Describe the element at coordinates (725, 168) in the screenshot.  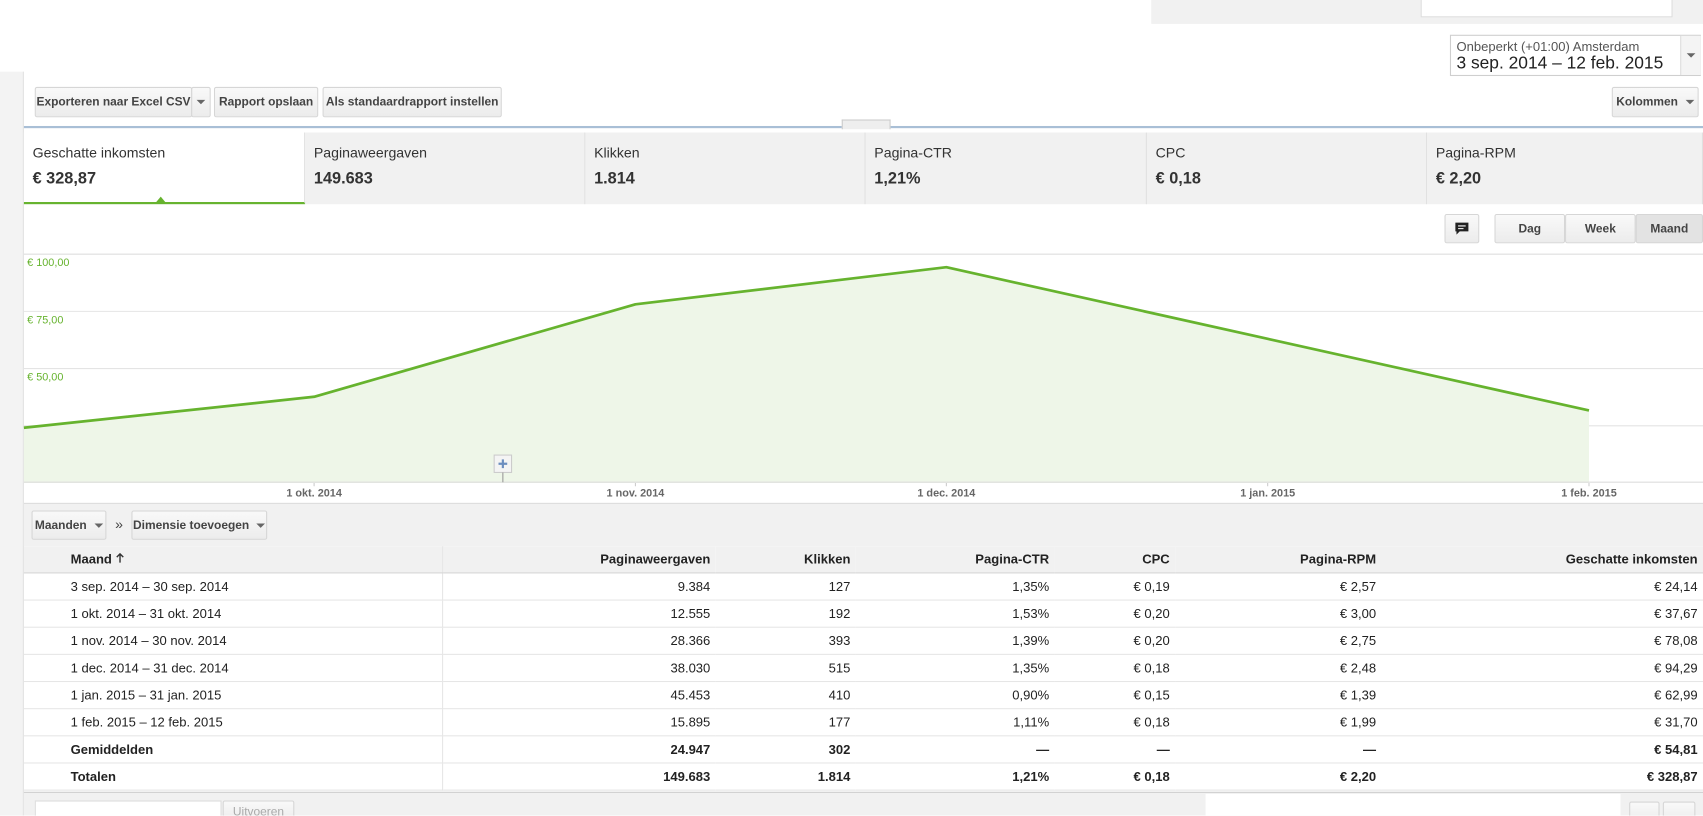
I see `metric-tab: Klikken 1.814` at that location.